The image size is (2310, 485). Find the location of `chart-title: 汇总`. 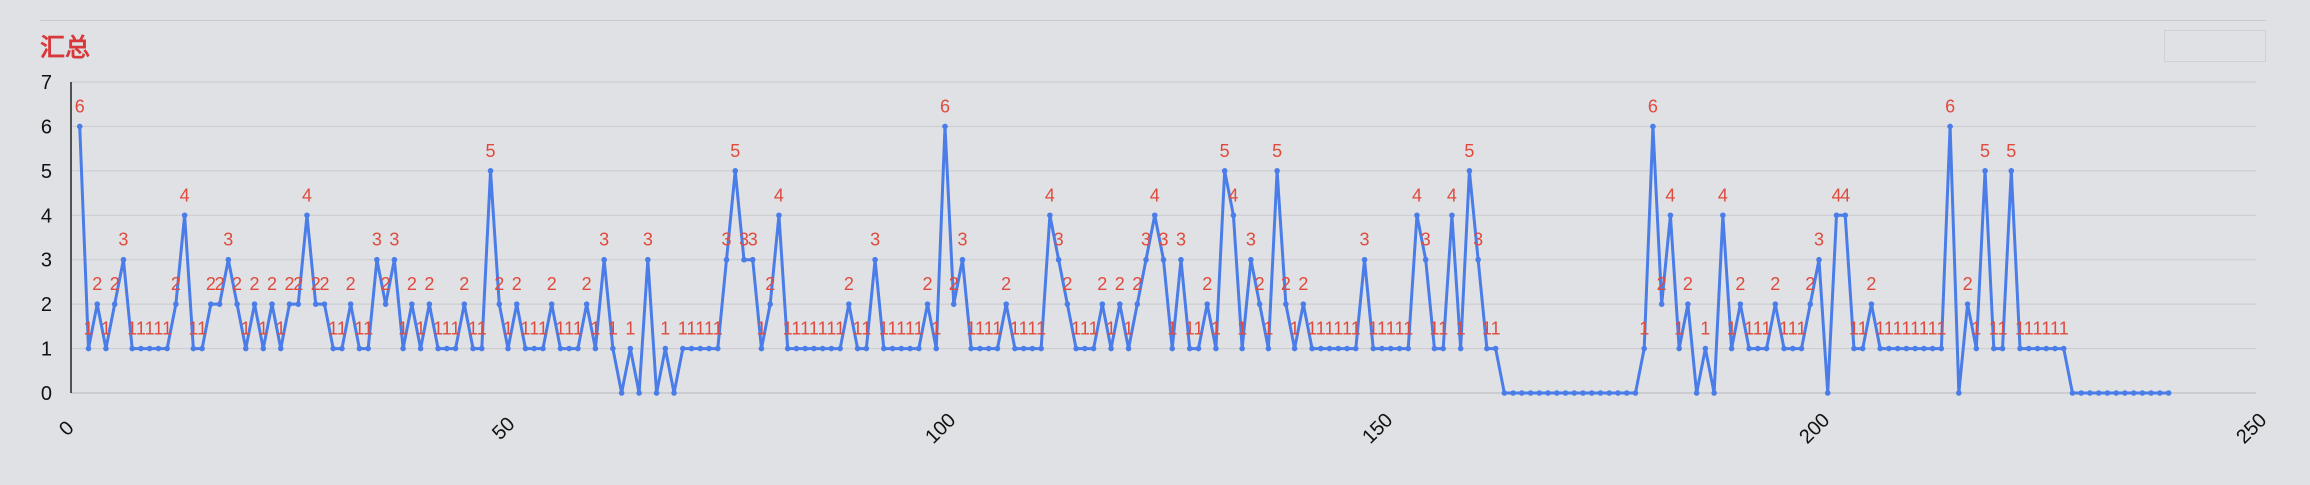

chart-title: 汇总 is located at coordinates (65, 48).